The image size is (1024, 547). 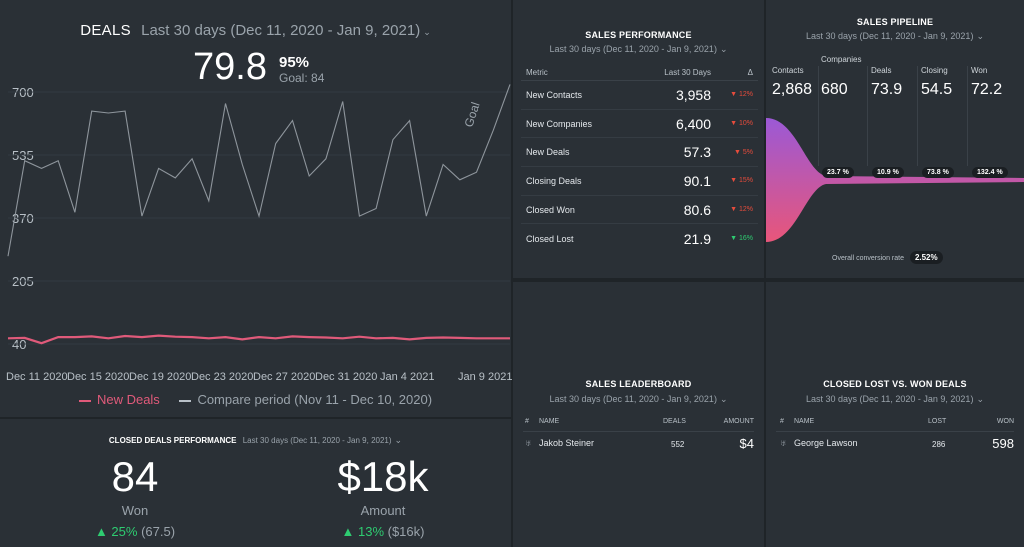 What do you see at coordinates (938, 172) in the screenshot?
I see `conversion-rate-pill: 73.8 %` at bounding box center [938, 172].